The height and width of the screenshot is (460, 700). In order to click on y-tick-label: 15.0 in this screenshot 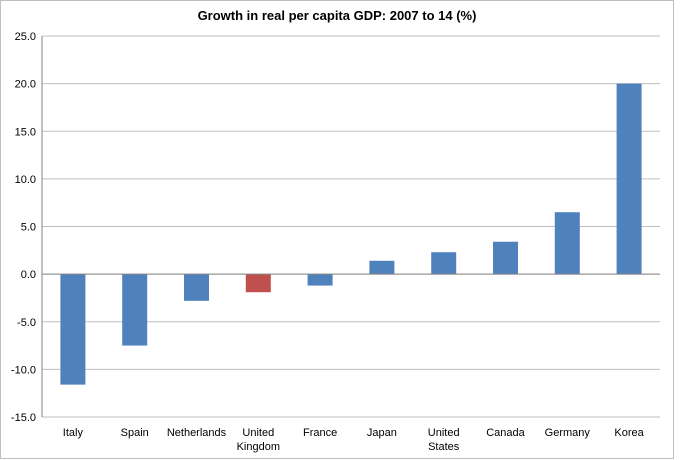, I will do `click(25, 132)`.